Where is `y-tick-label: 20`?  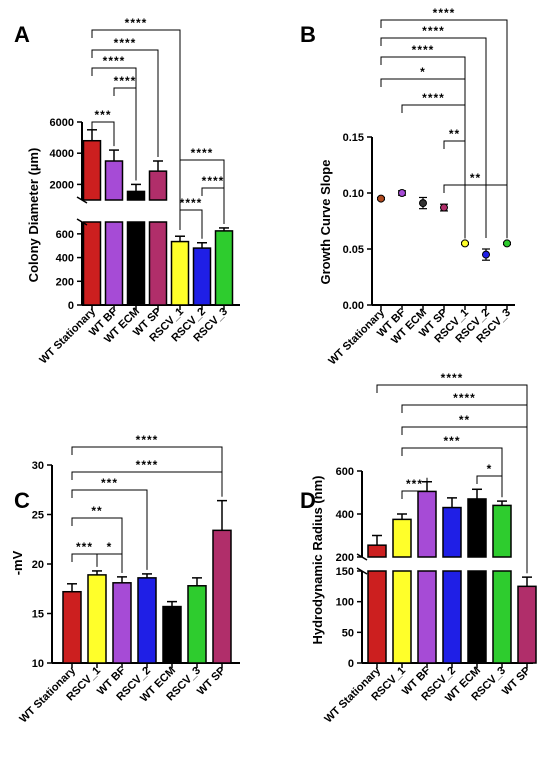
y-tick-label: 20 is located at coordinates (38, 565).